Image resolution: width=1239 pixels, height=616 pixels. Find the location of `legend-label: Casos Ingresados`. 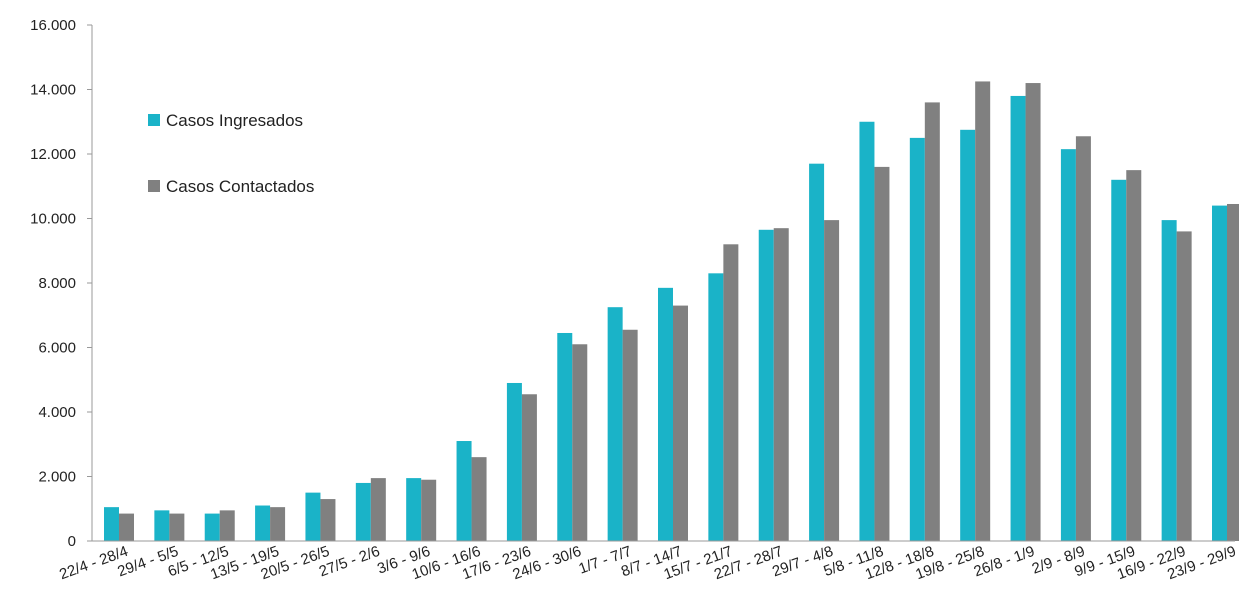

legend-label: Casos Ingresados is located at coordinates (234, 120).